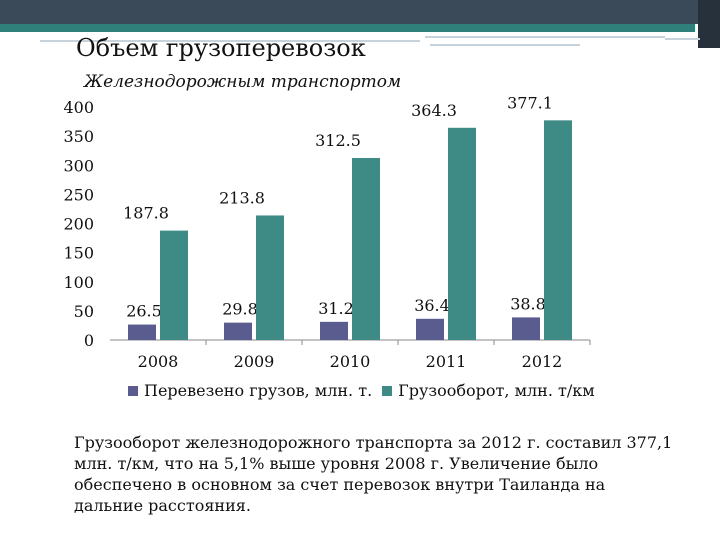  What do you see at coordinates (78, 136) in the screenshot?
I see `y-tick-label: 350` at bounding box center [78, 136].